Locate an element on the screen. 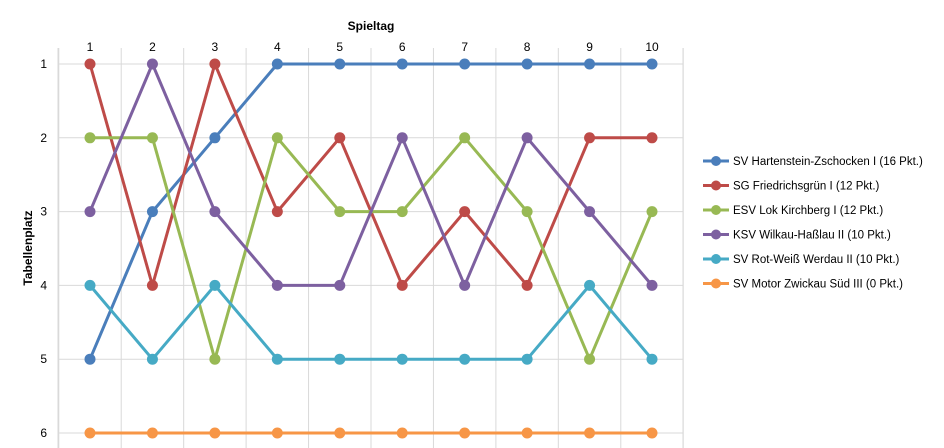 This screenshot has width=944, height=448. series-line is located at coordinates (371, 322).